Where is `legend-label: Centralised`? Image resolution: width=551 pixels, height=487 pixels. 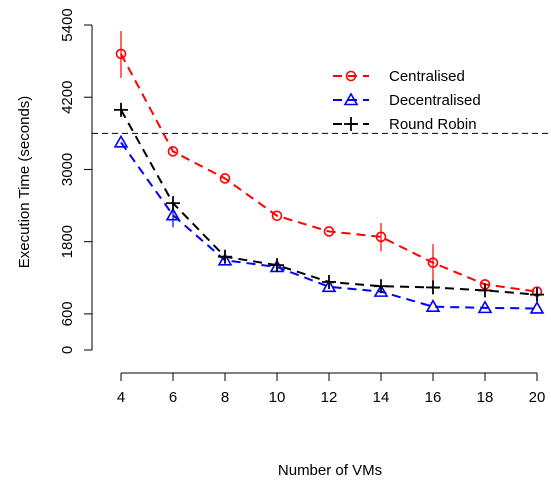
legend-label: Centralised is located at coordinates (427, 76).